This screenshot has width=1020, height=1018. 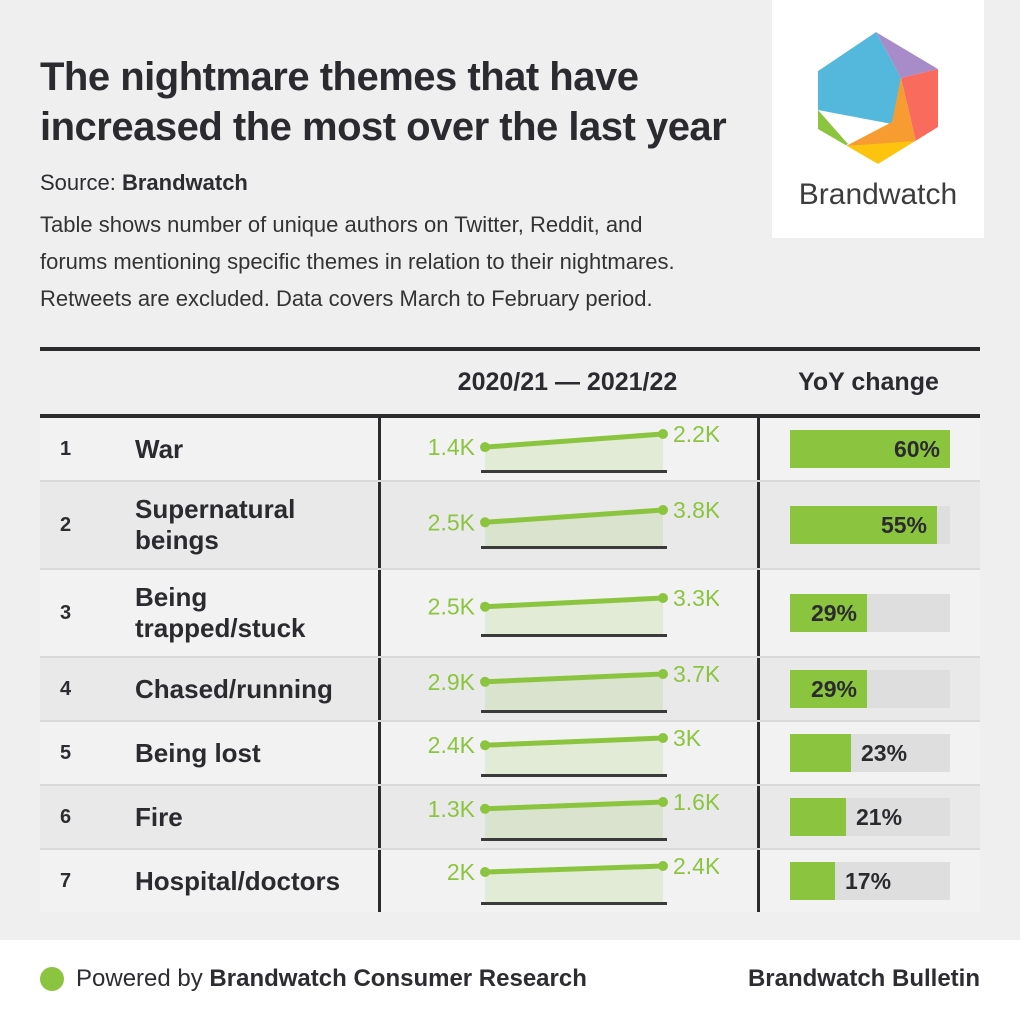 I want to click on yoy-cell: 23%, so click(x=868, y=753).